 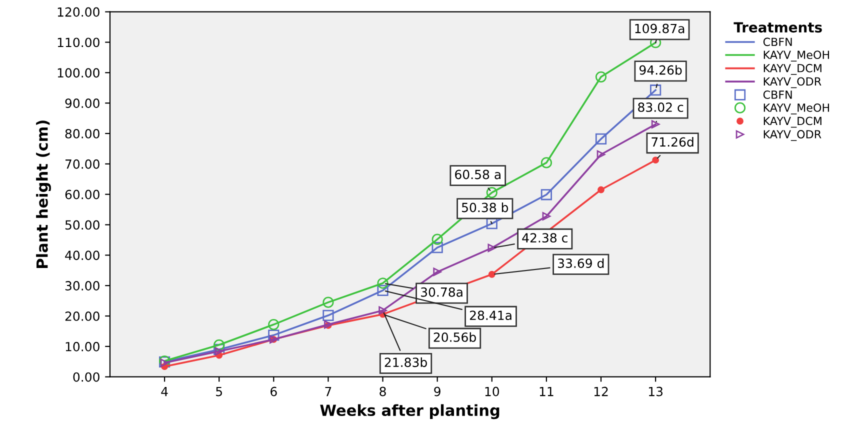 I want to click on x-tick-label: 4, so click(x=164, y=391).